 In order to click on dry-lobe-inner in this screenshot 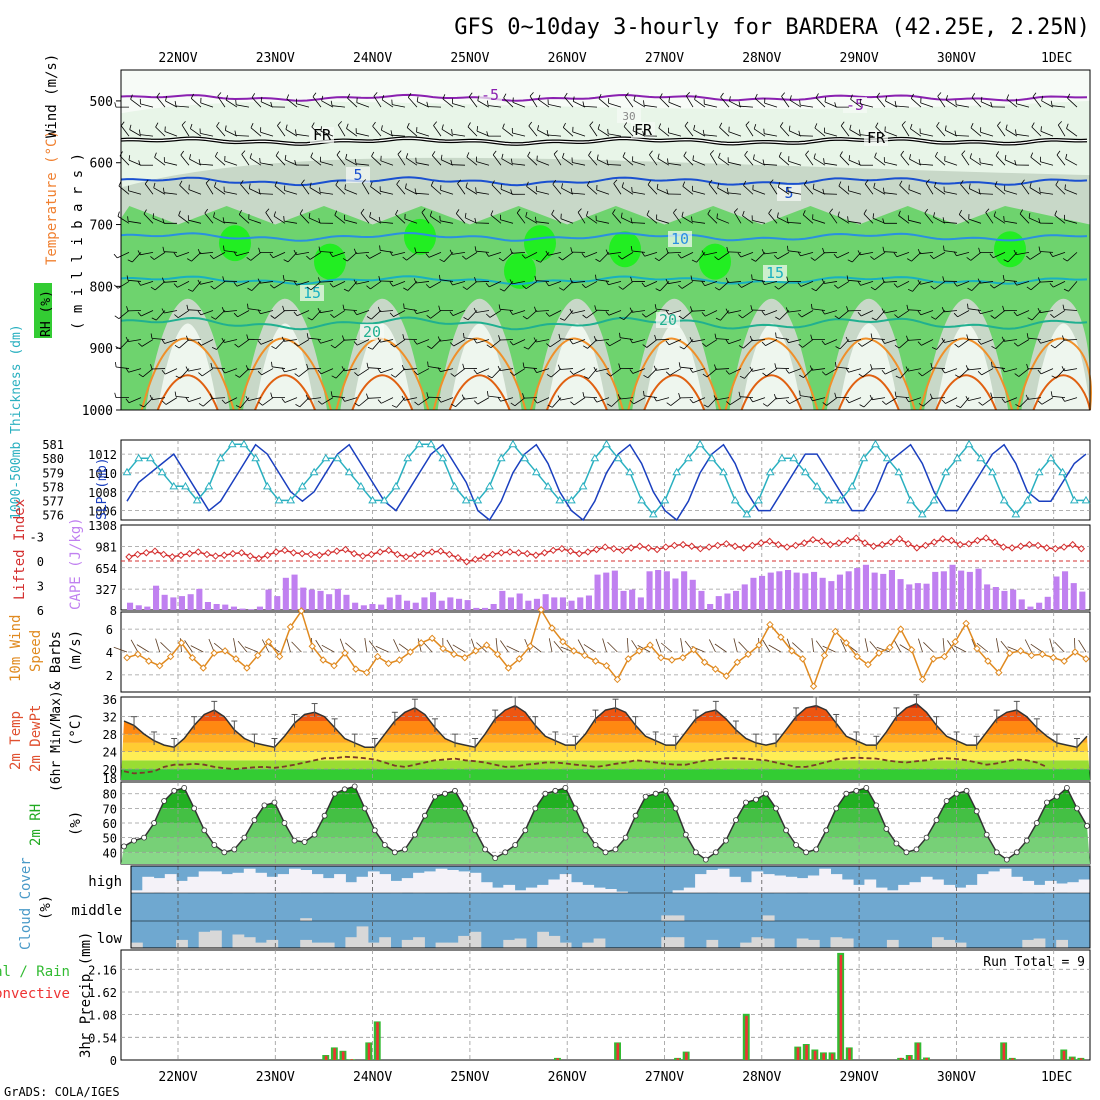, I will do `click(771, 366)`.